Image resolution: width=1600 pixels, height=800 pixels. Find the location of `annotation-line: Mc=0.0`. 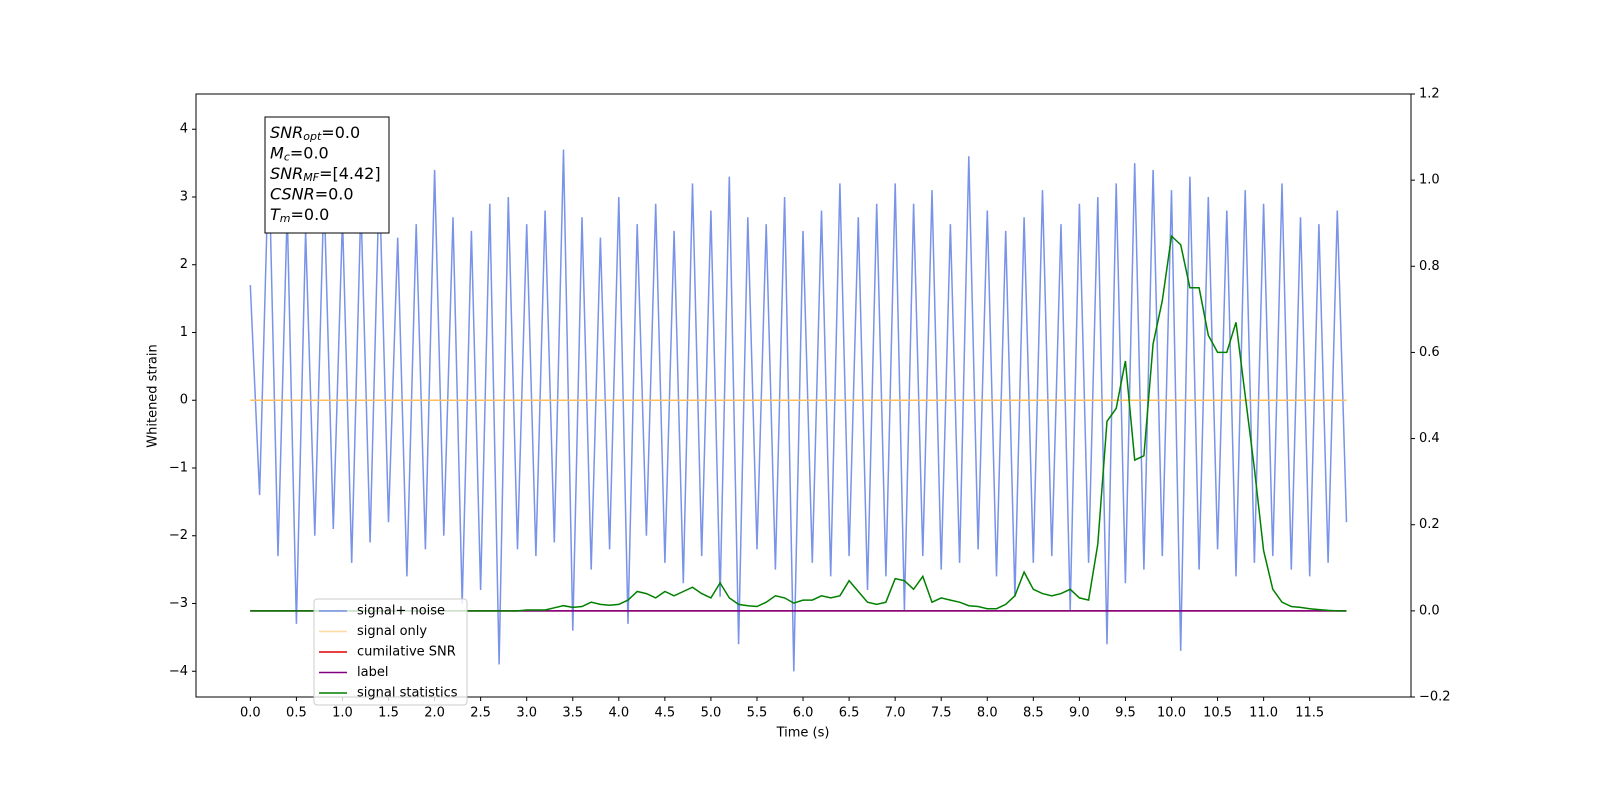

annotation-line: Mc=0.0 is located at coordinates (299, 153).